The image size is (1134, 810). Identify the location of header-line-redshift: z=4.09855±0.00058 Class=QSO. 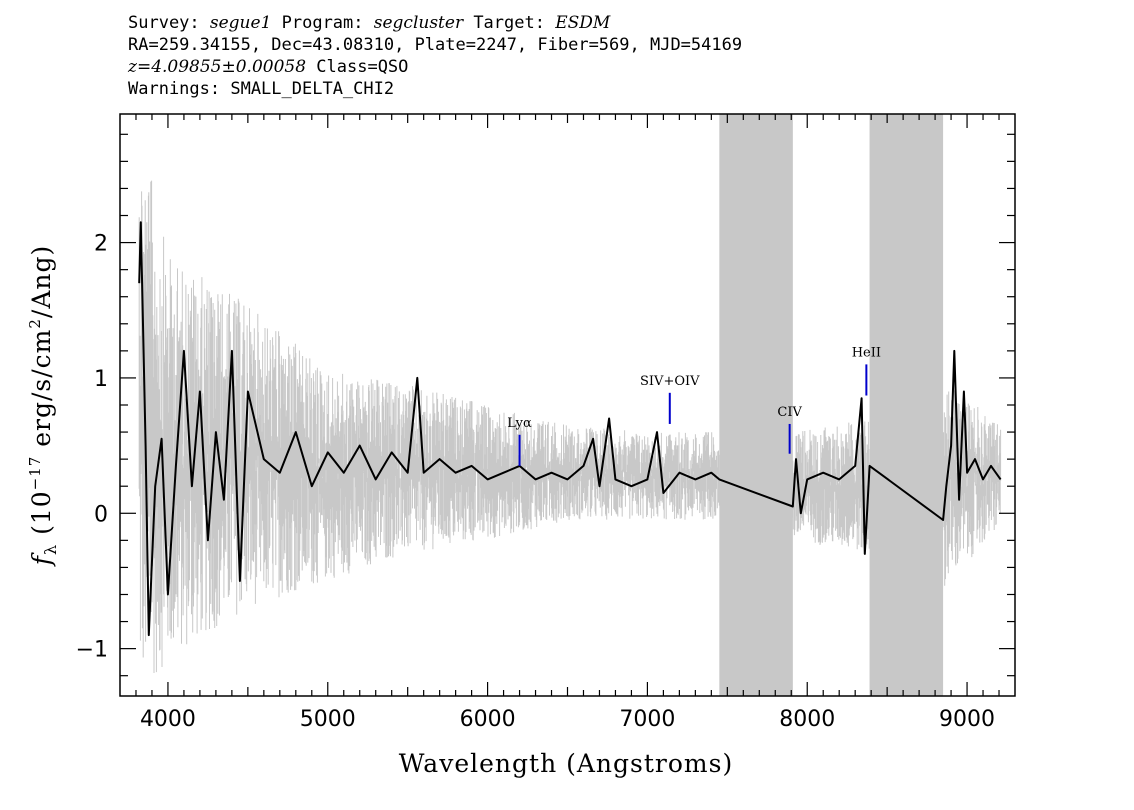
(435, 67).